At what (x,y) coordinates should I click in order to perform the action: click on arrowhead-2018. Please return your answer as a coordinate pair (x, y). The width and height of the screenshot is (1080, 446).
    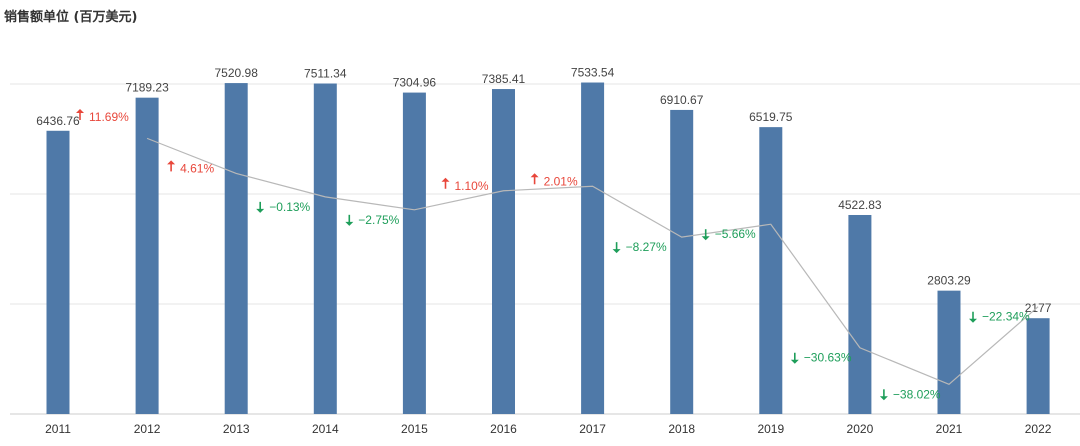
    Looking at the image, I should click on (616, 251).